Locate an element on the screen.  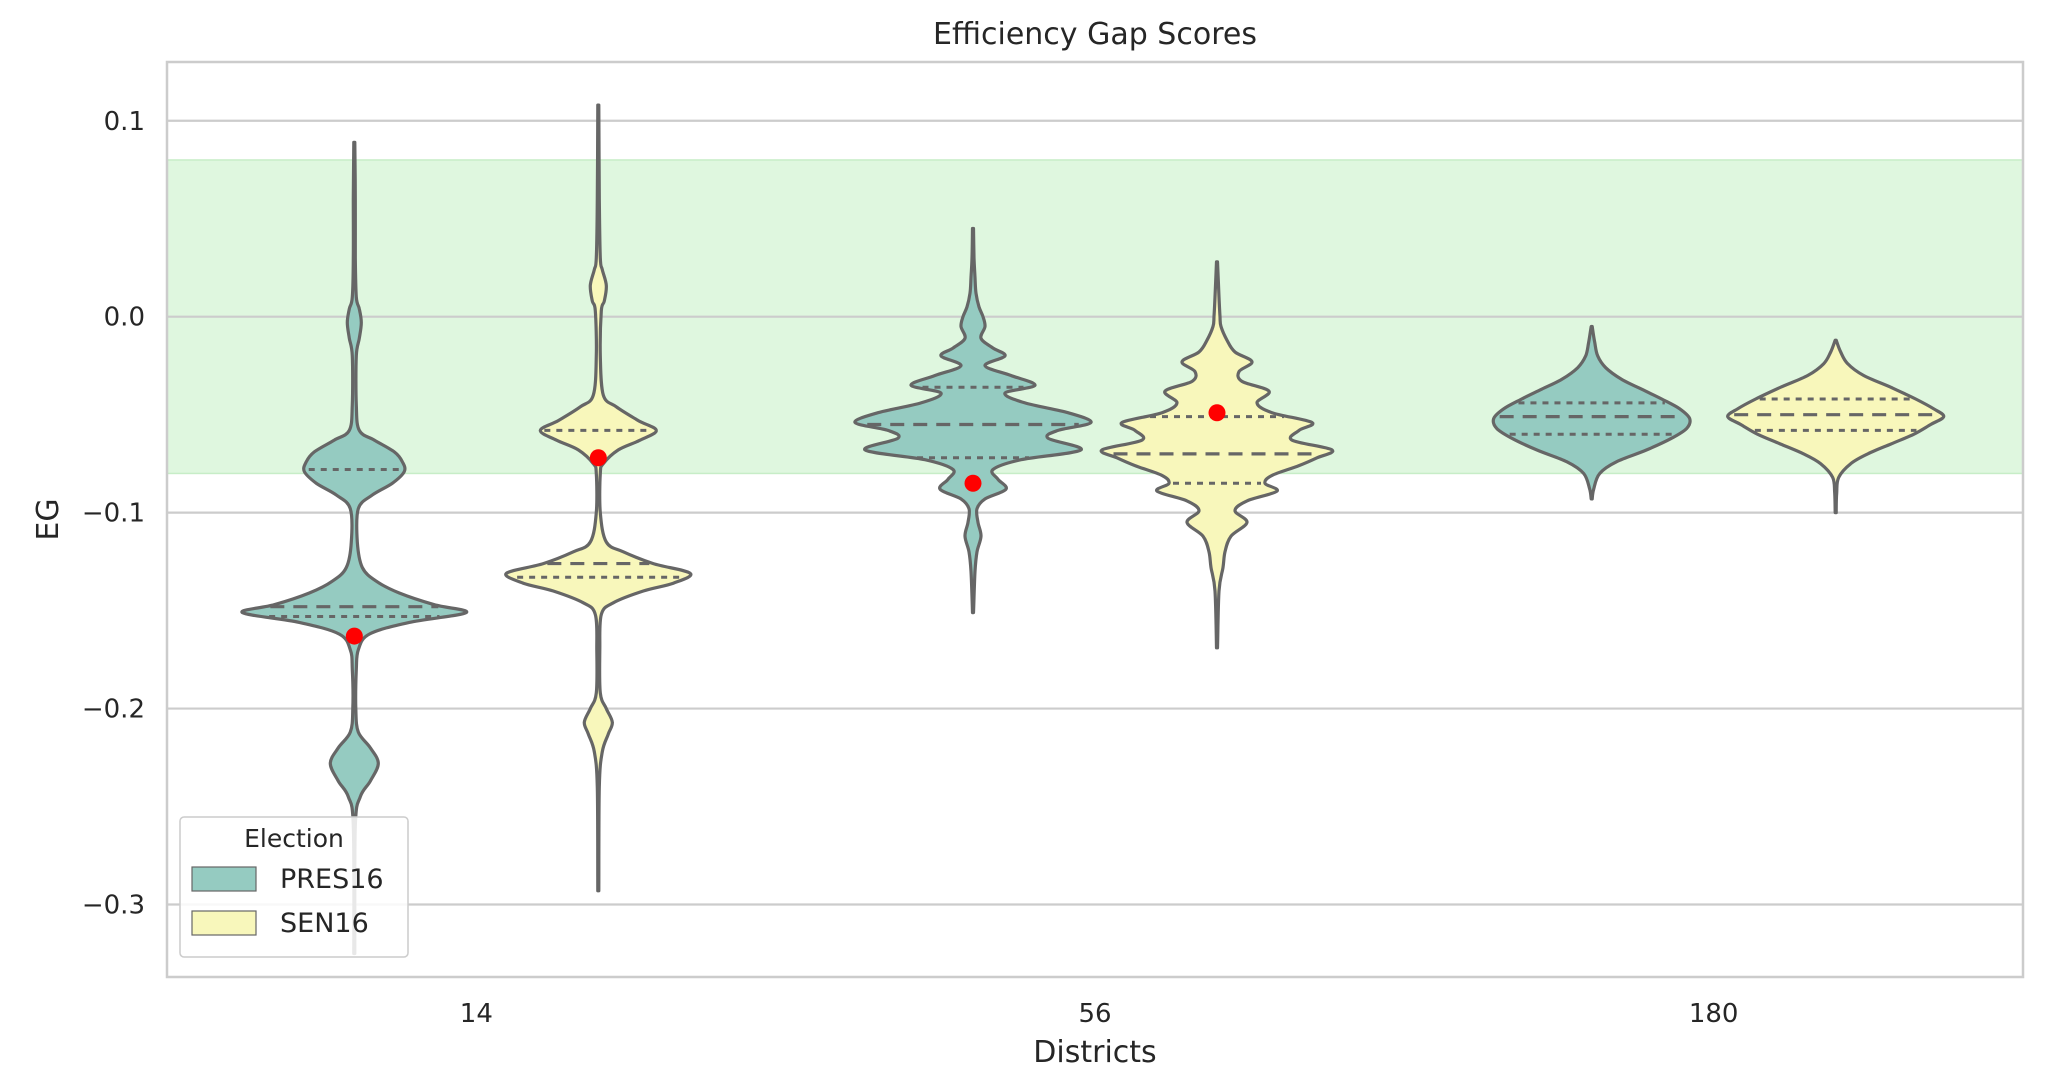
legend: Election PRES16 SEN16 is located at coordinates (294, 887).